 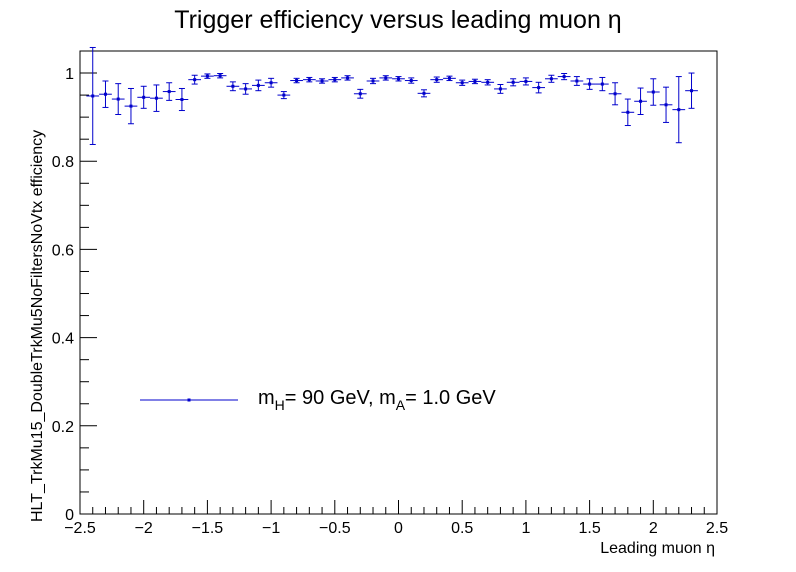 I want to click on x-tick-label: 1, so click(x=525, y=528).